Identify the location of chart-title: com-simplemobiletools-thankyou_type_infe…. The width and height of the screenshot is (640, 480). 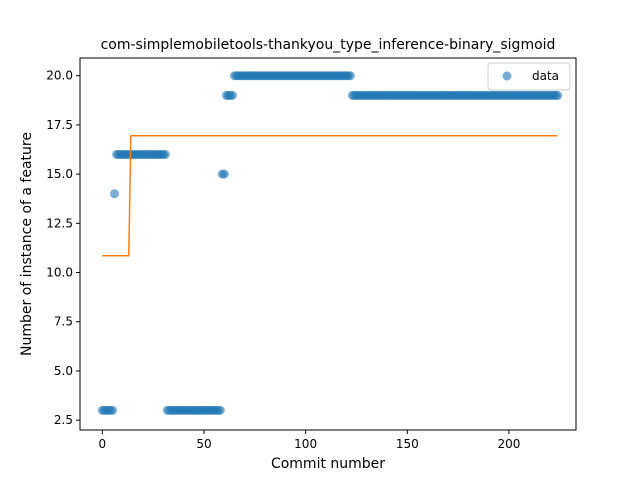
(328, 45).